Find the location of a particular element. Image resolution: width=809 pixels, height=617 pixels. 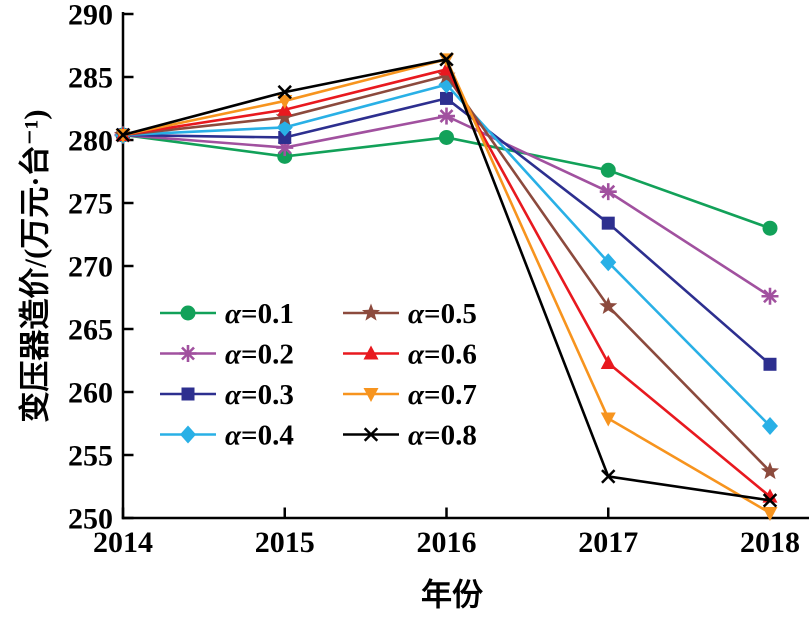

x-tick-label: 2014 is located at coordinates (123, 542).